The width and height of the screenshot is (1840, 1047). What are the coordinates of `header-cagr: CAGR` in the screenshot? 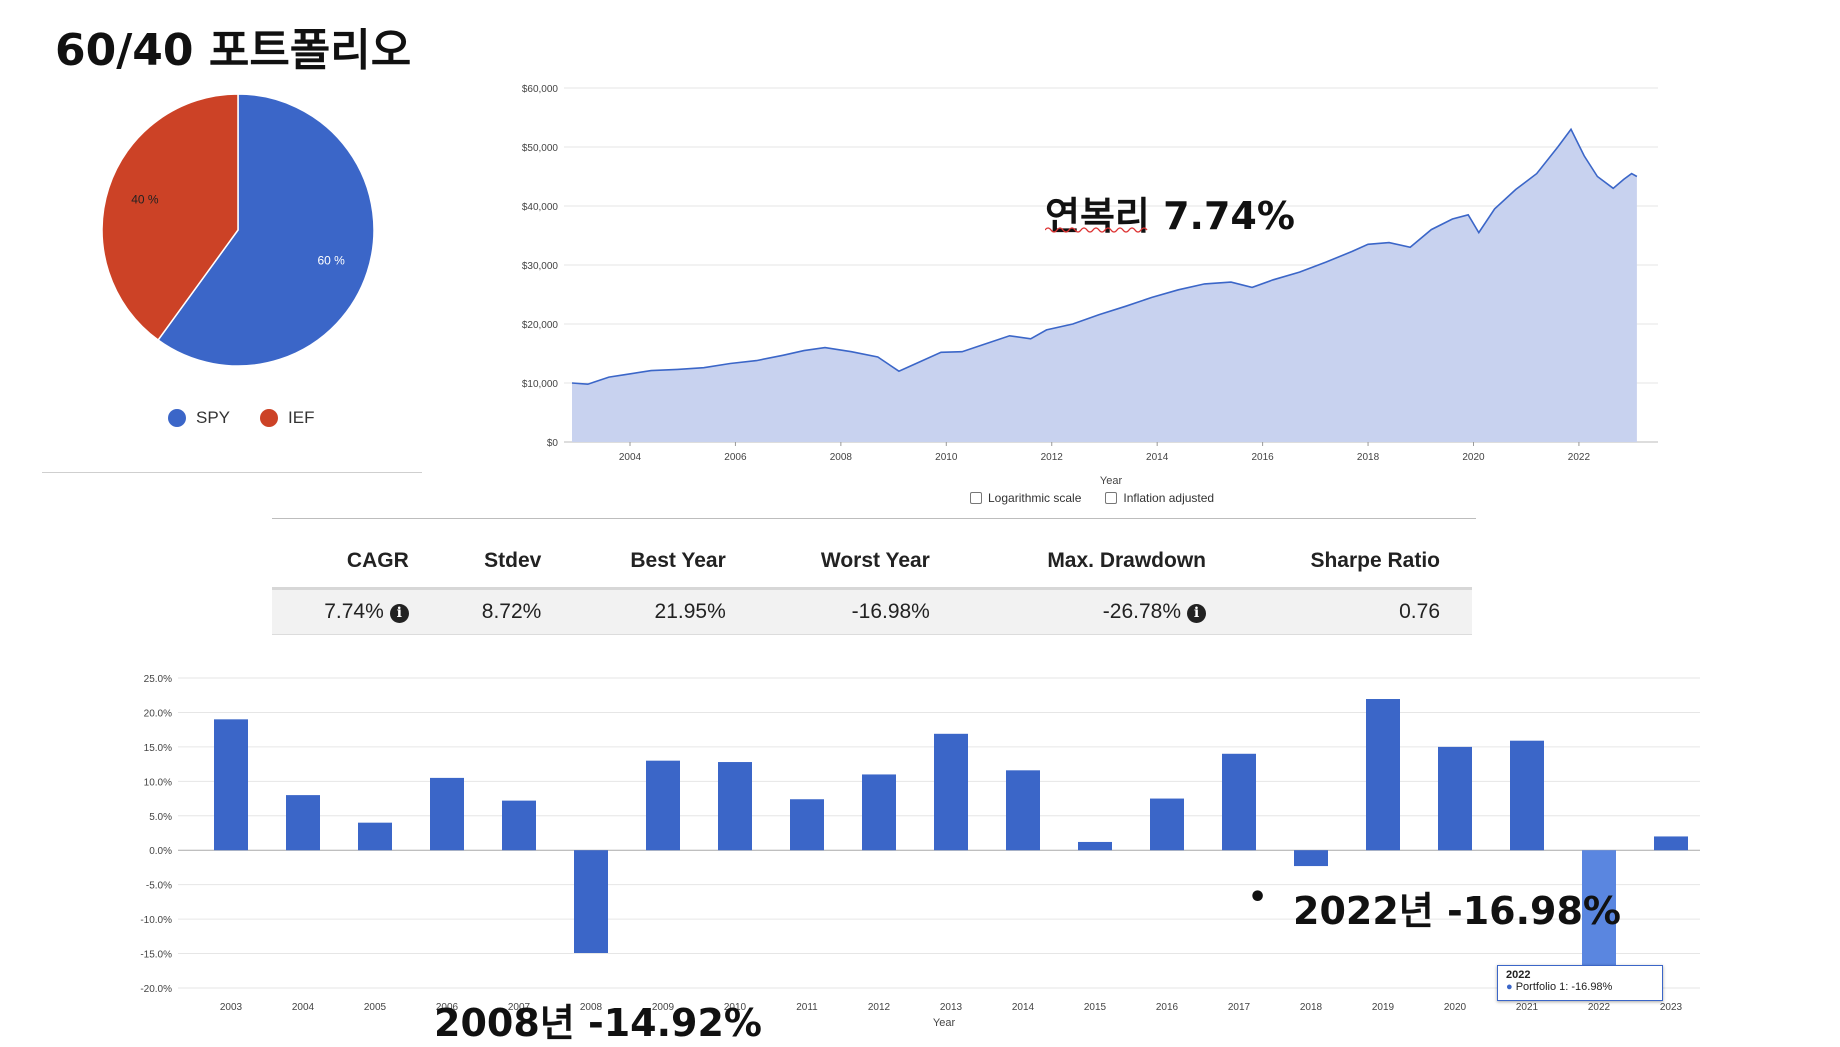 It's located at (356, 561).